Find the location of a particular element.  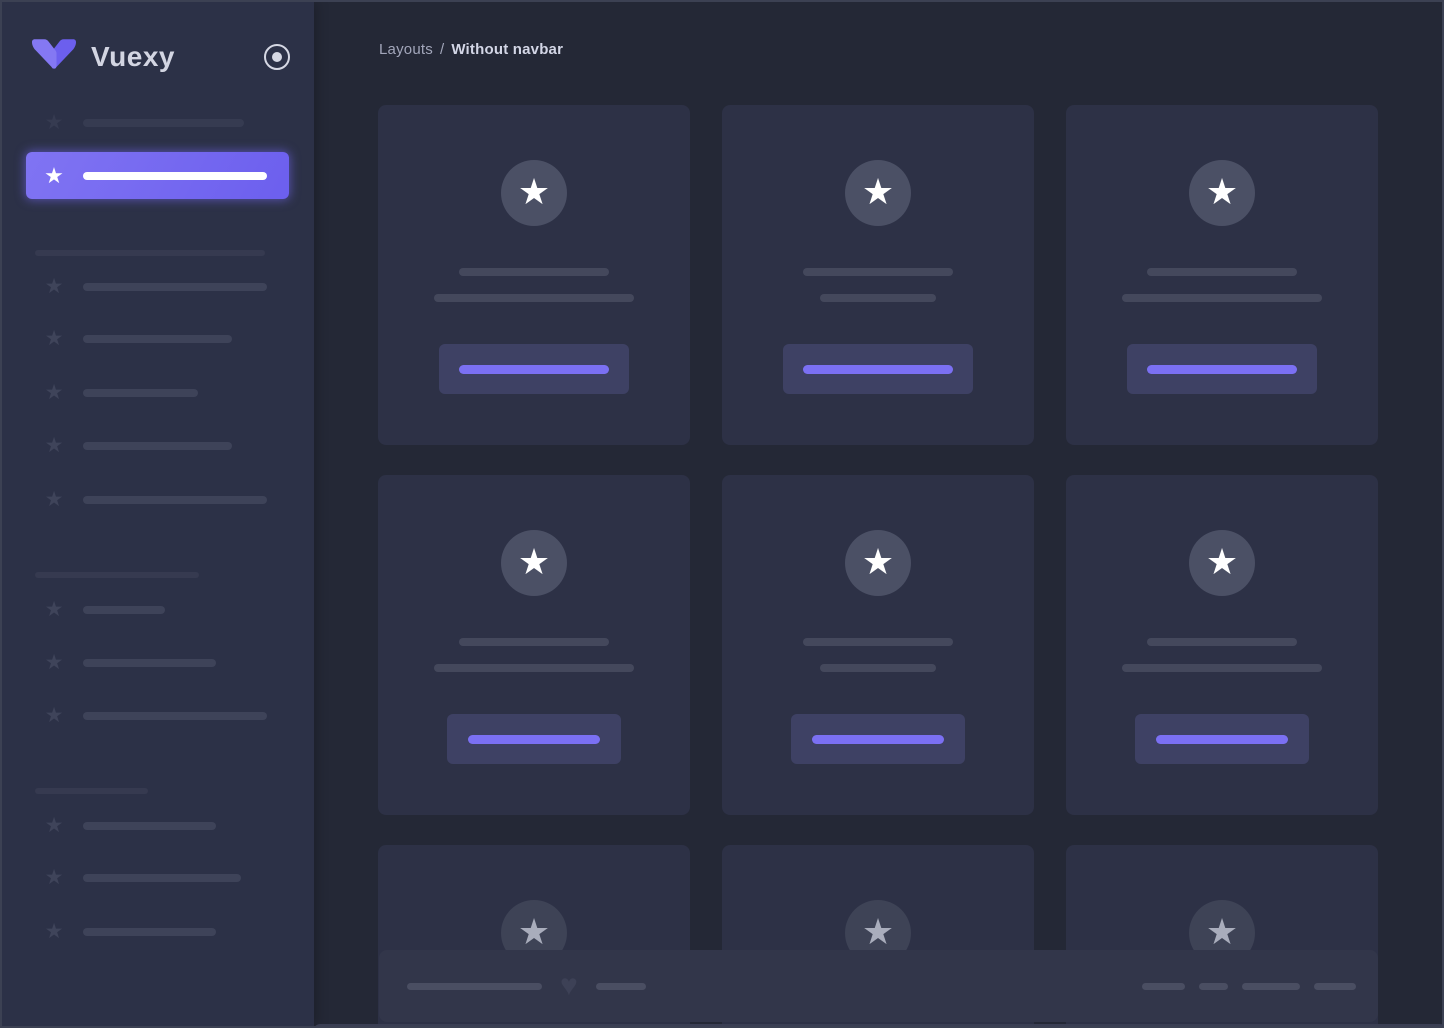

card-r1-c2: ★ is located at coordinates (878, 275).